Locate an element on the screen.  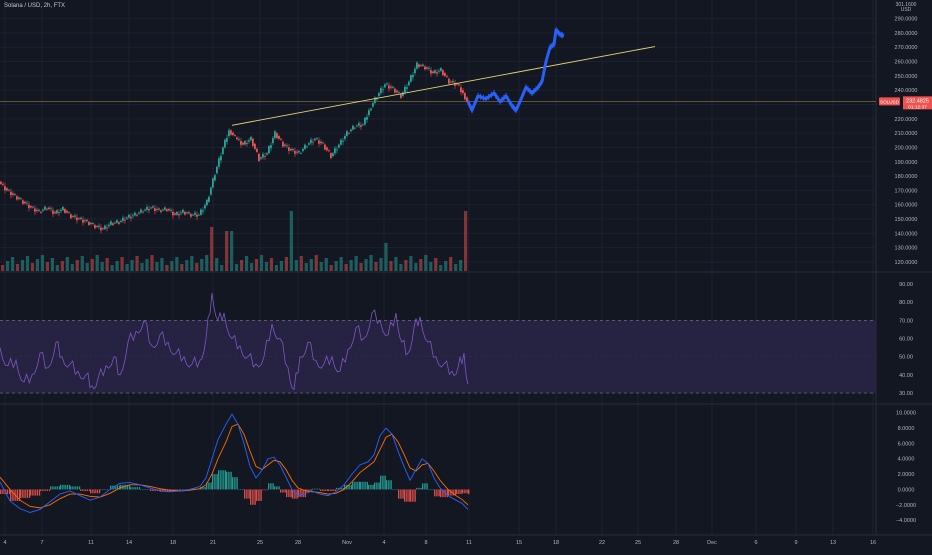
price-axis-tick-label: 250.0000 is located at coordinates (906, 77).